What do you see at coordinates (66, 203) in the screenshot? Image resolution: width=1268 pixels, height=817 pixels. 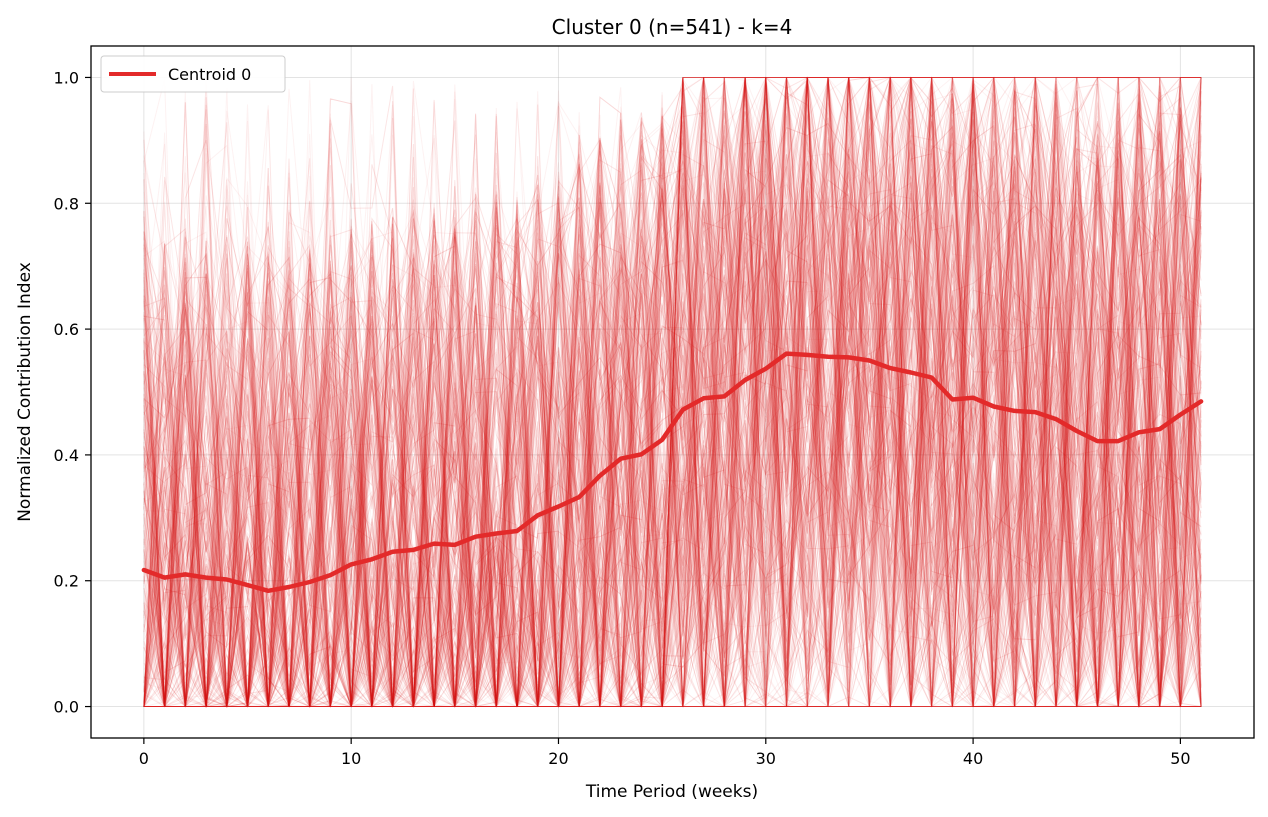 I see `y-tick-label: 0.8` at bounding box center [66, 203].